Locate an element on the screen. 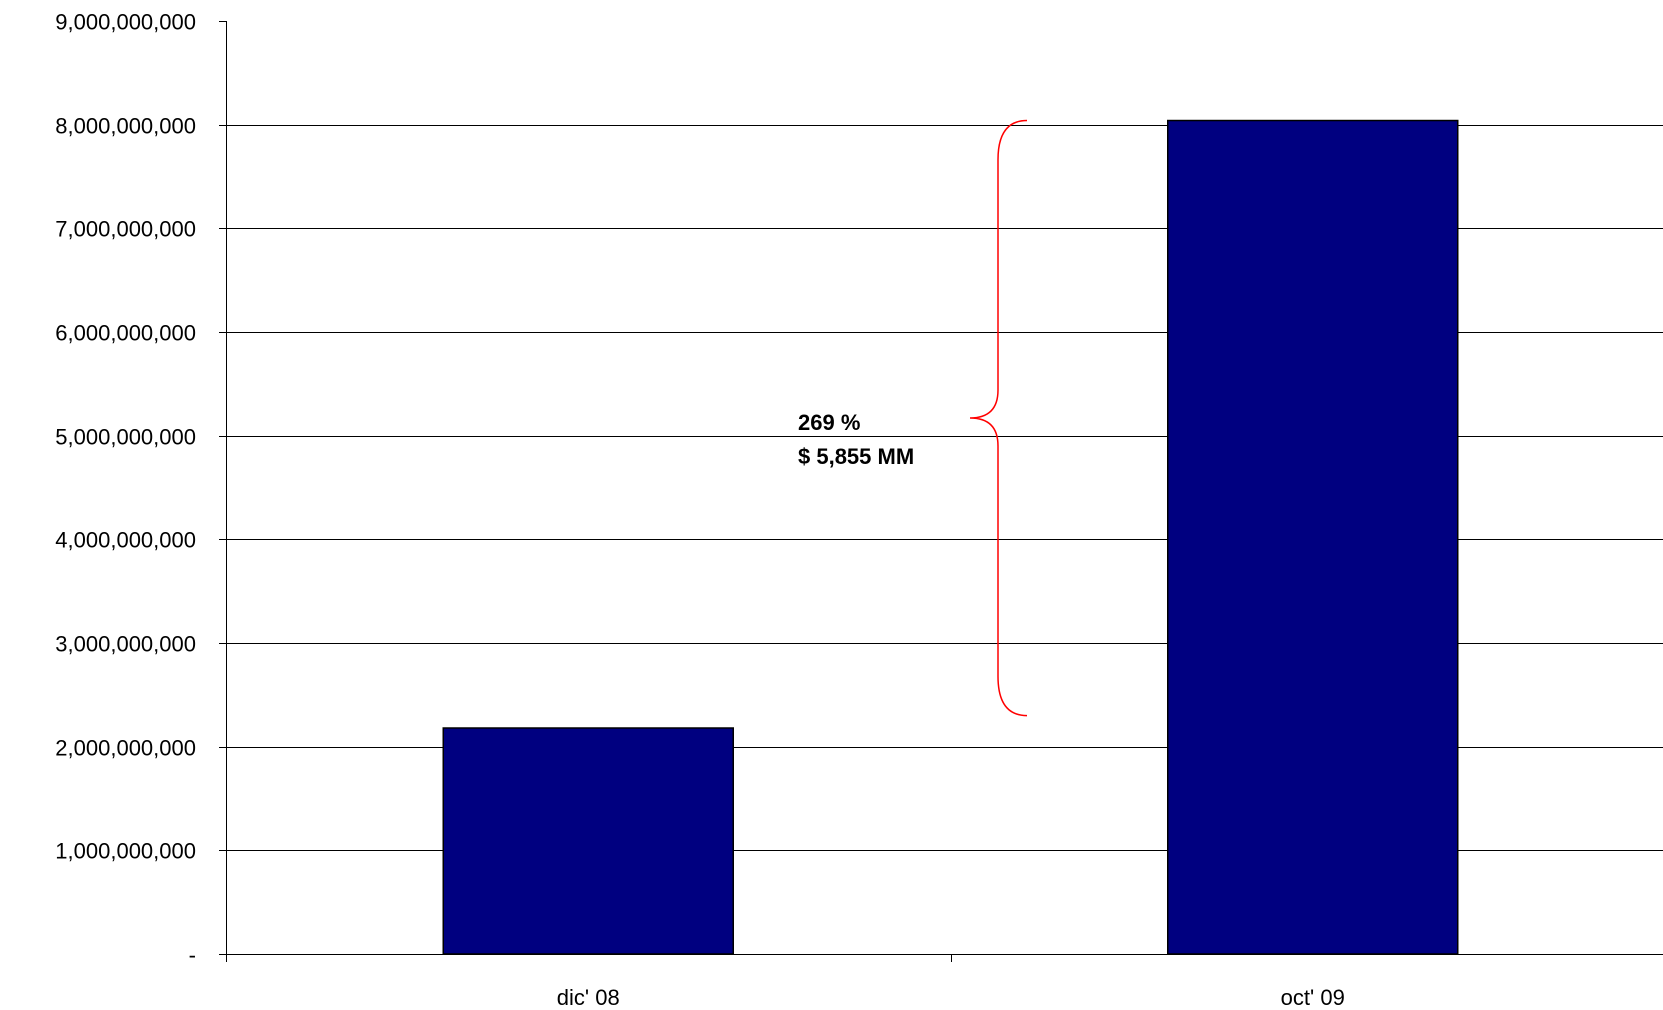 The height and width of the screenshot is (1010, 1663). annotation-amount: $ 5,855 MM is located at coordinates (856, 456).